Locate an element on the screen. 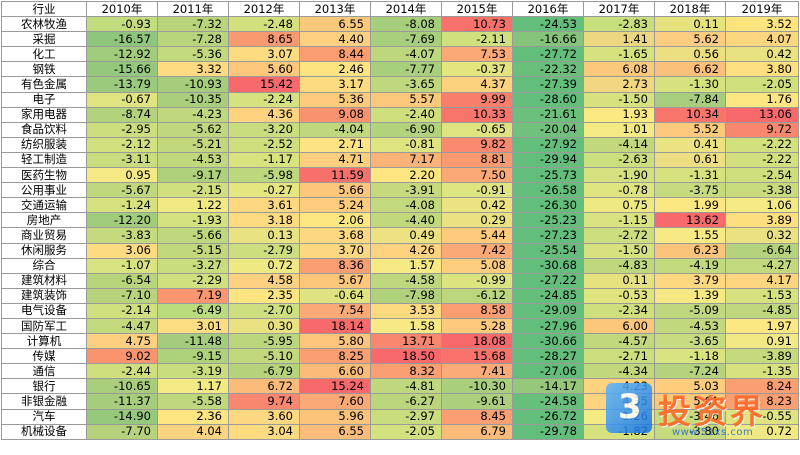 The height and width of the screenshot is (455, 800). return-value-cell: 8.81 is located at coordinates (477, 160).